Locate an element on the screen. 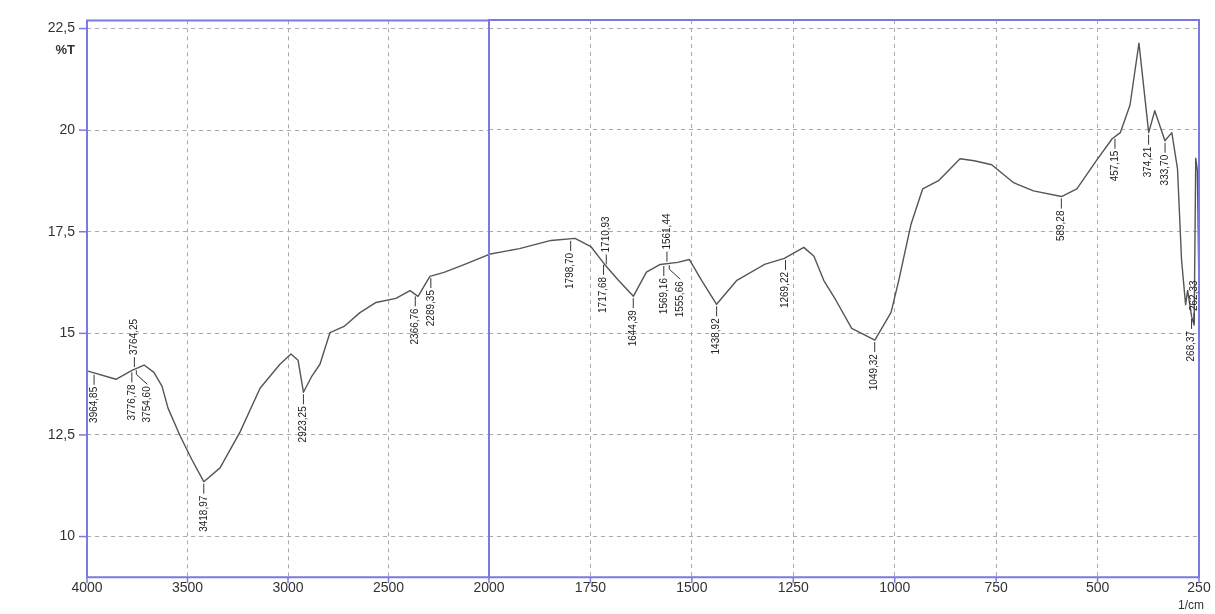  y-tick-label: 10 is located at coordinates (67, 535).